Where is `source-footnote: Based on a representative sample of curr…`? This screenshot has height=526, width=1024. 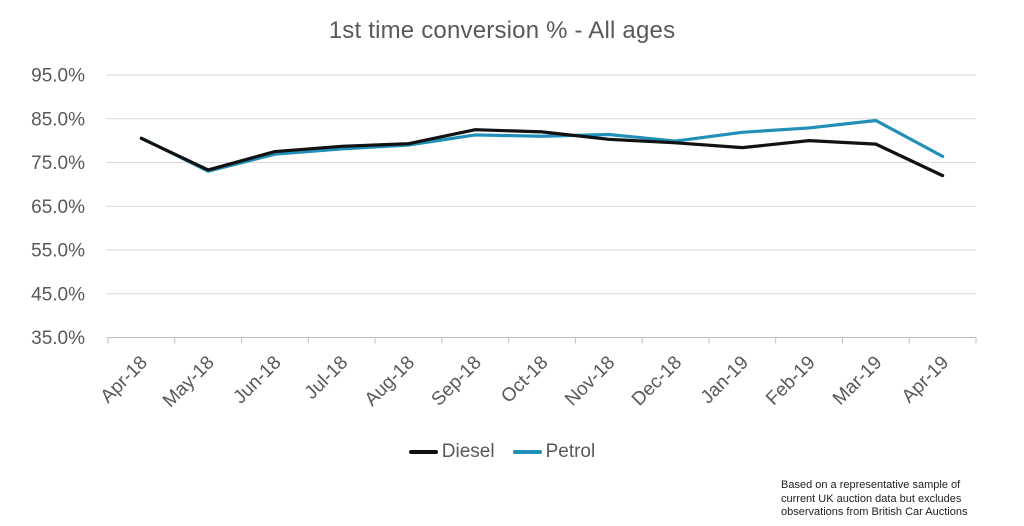 source-footnote: Based on a representative sample of curr… is located at coordinates (874, 499).